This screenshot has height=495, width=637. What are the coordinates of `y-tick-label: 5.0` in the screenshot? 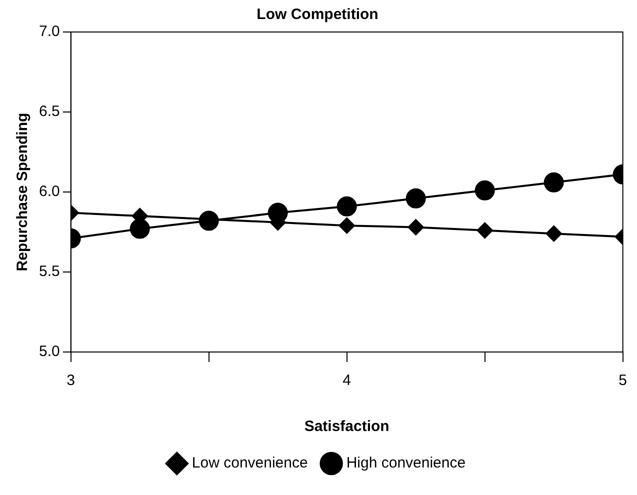 It's located at (49, 351).